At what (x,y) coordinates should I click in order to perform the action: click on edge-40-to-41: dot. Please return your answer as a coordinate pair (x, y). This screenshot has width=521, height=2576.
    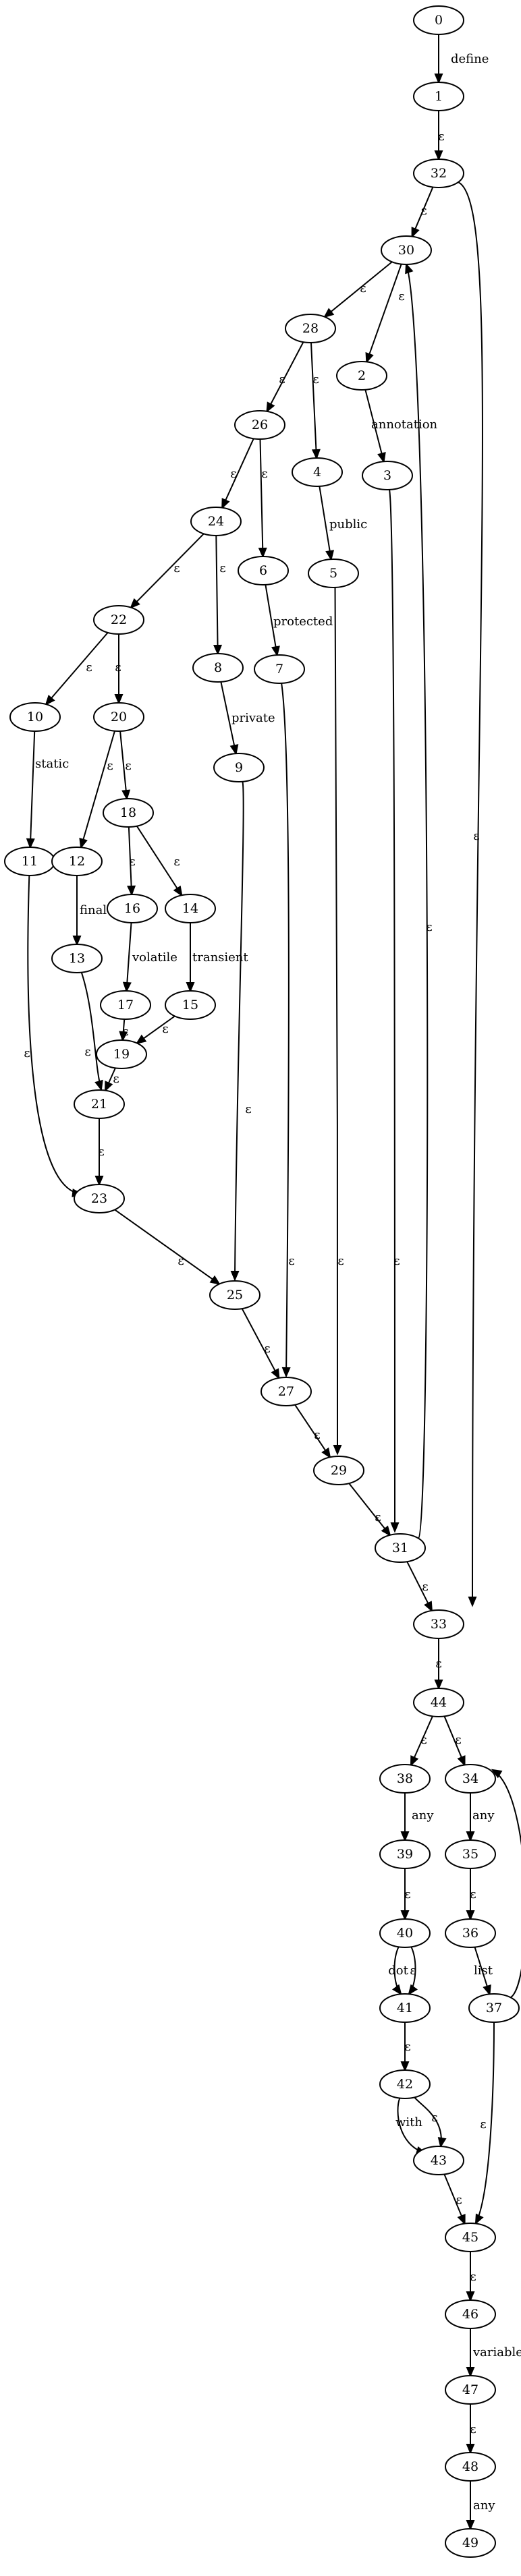
    Looking at the image, I should click on (398, 1971).